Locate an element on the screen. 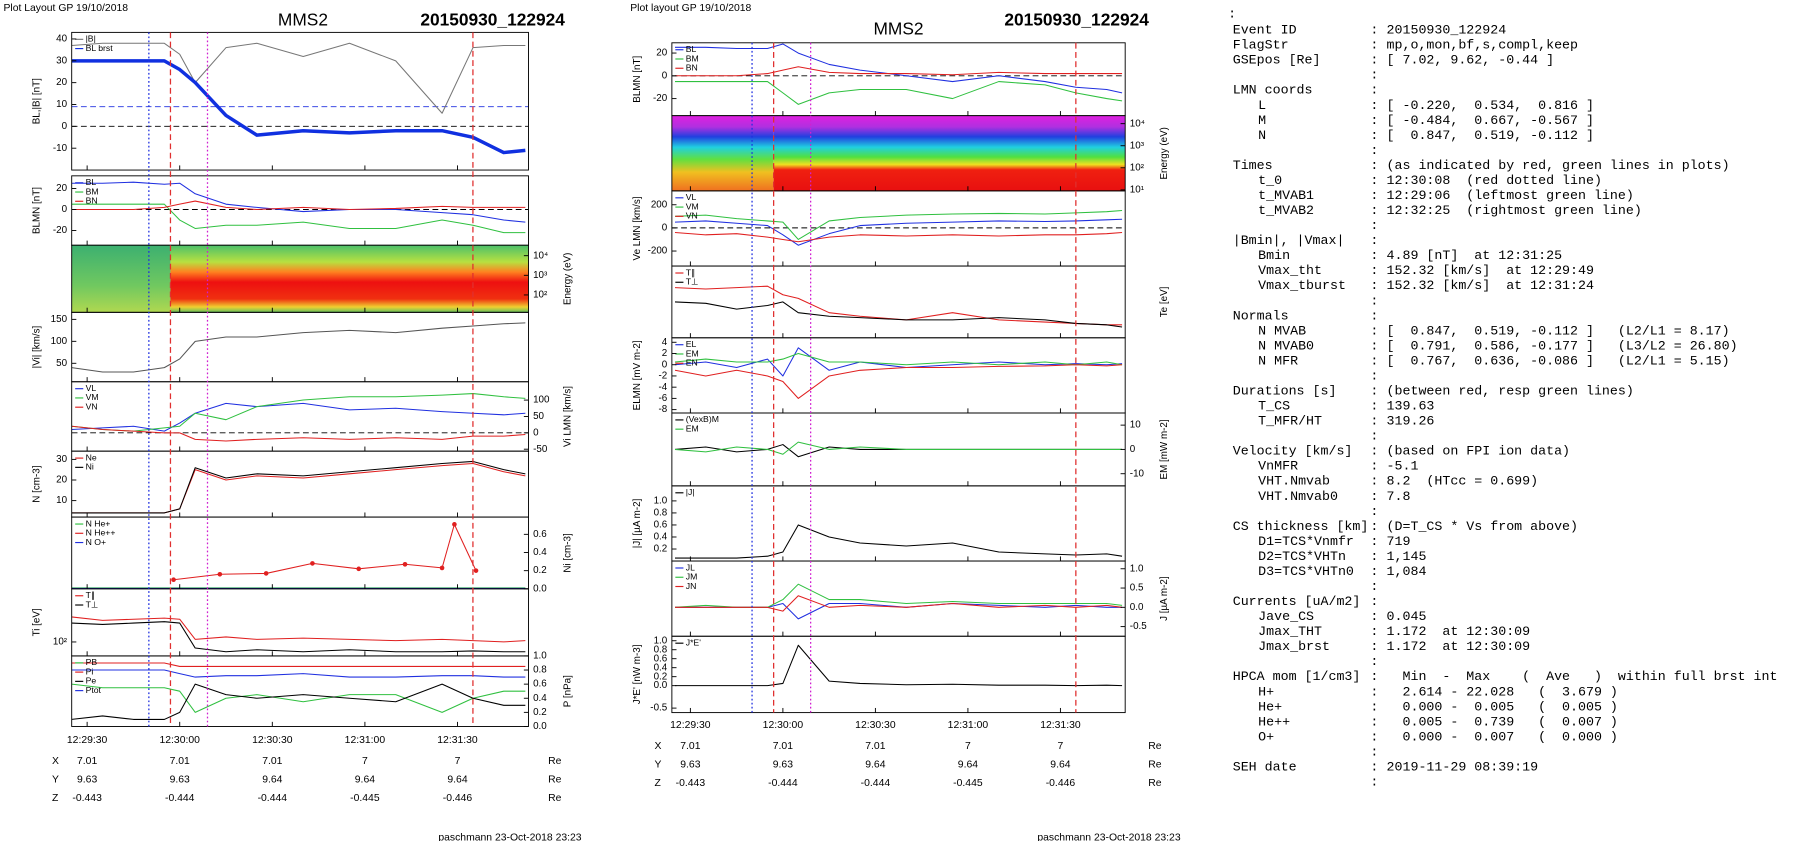  info-value: 0.005 - 0.739 ( 0.007 ) is located at coordinates (1502, 721).